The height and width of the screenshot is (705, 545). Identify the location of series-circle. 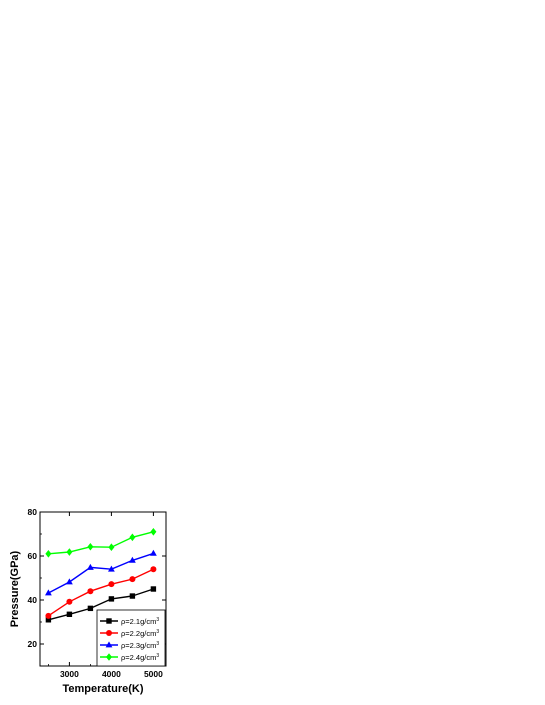
(101, 592).